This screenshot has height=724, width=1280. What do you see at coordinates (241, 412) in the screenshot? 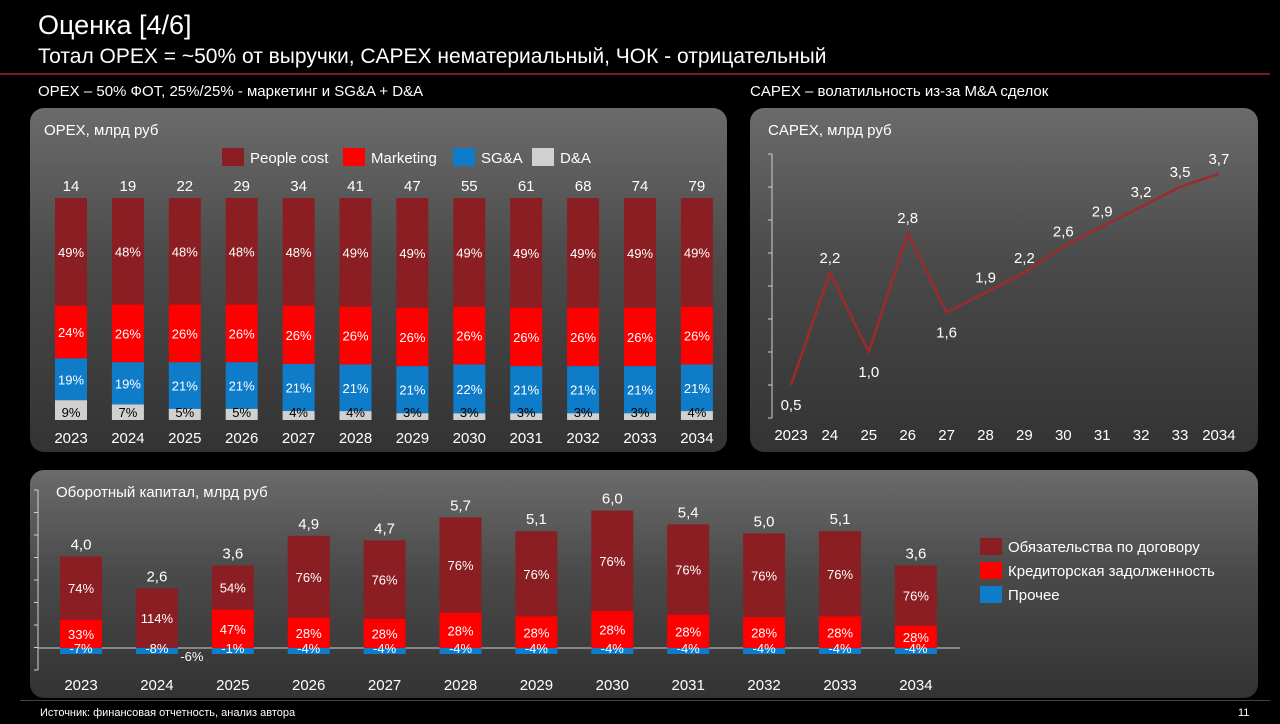
I see `opex-segment-label: 5%` at bounding box center [241, 412].